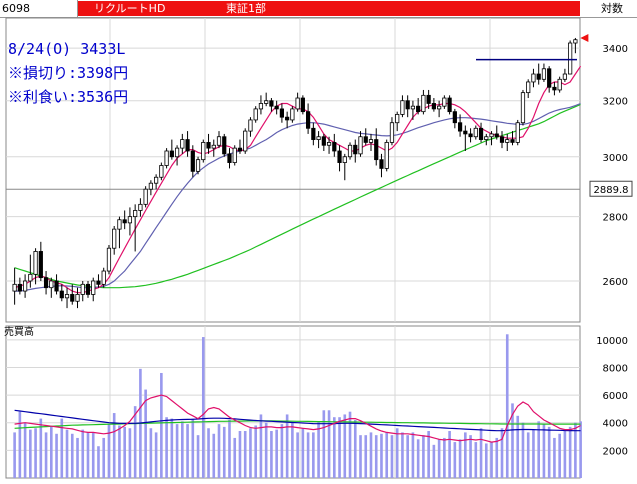  What do you see at coordinates (615, 102) in the screenshot?
I see `price-tick-label: 3200` at bounding box center [615, 102].